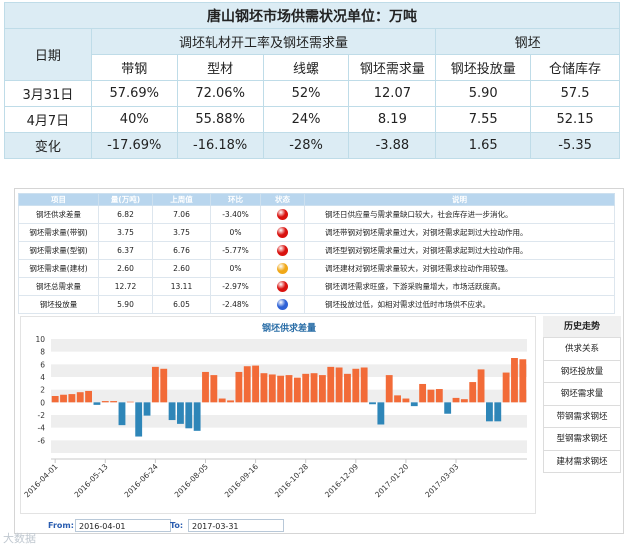 The height and width of the screenshot is (549, 640). Describe the element at coordinates (236, 525) in the screenshot. I see `to-date-input: 2017-03-31` at that location.